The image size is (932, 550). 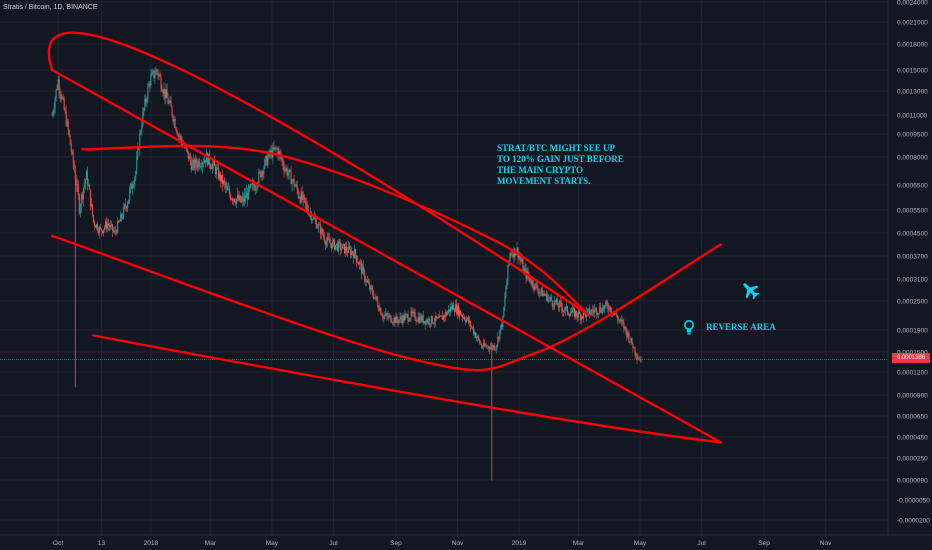 I want to click on y-tick-label: -0.0000050, so click(x=913, y=500).